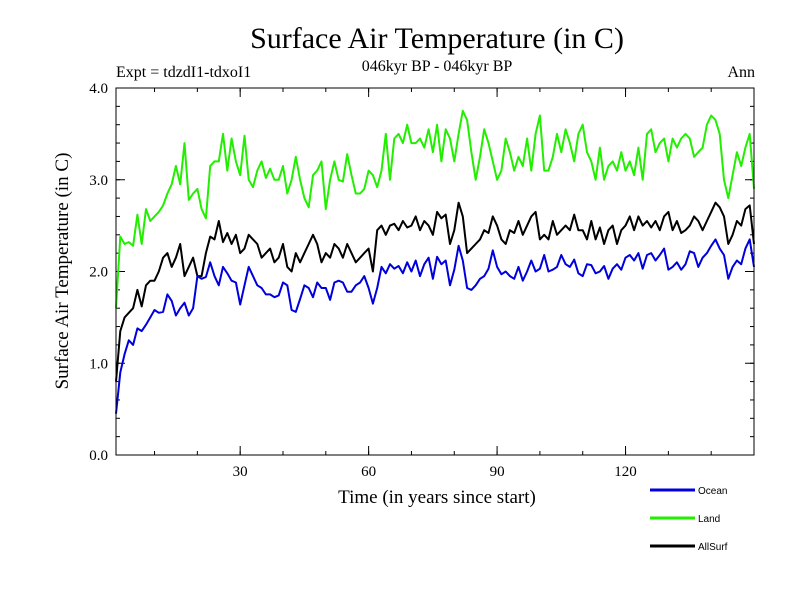  What do you see at coordinates (240, 472) in the screenshot?
I see `x-tick-label: 30` at bounding box center [240, 472].